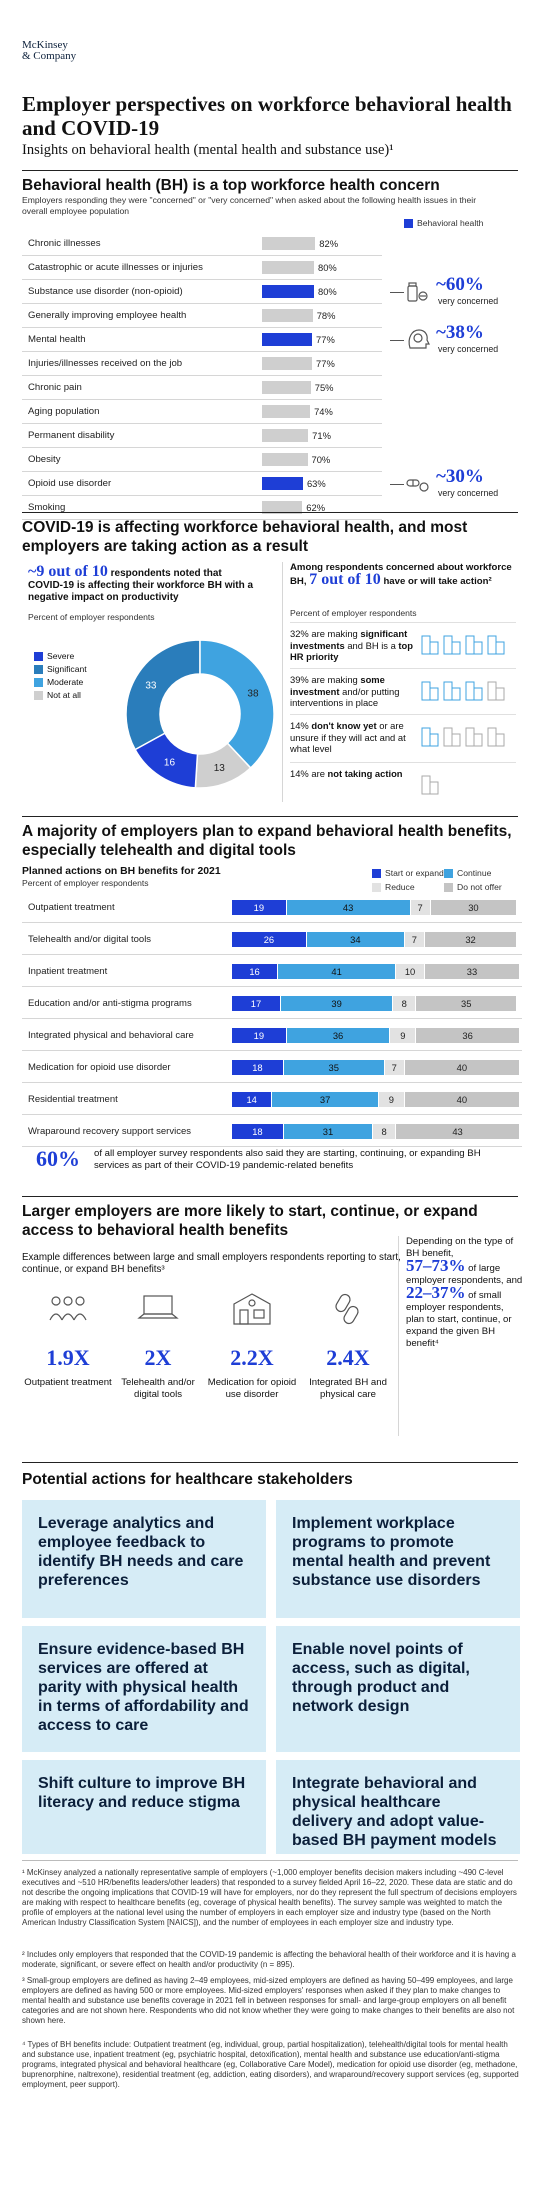 The width and height of the screenshot is (540, 2202). I want to click on stack-segment-do-not-offer: 35, so click(466, 1003).